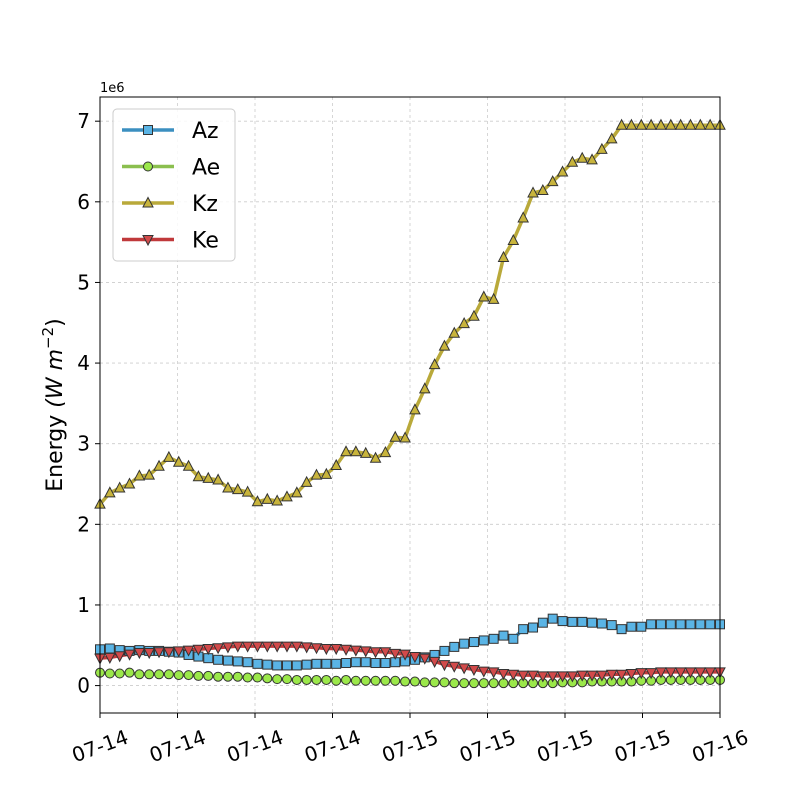 This screenshot has width=800, height=800. Describe the element at coordinates (255, 746) in the screenshot. I see `x-tick-label: 07-14` at that location.